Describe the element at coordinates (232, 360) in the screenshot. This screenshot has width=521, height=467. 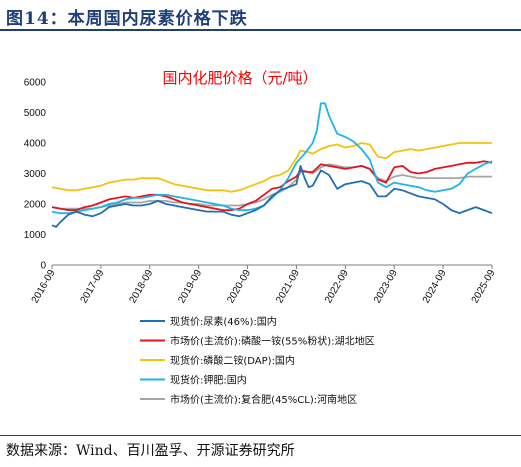
I see `legend-label: 现货价:磷酸二铵(DAP):国内` at that location.